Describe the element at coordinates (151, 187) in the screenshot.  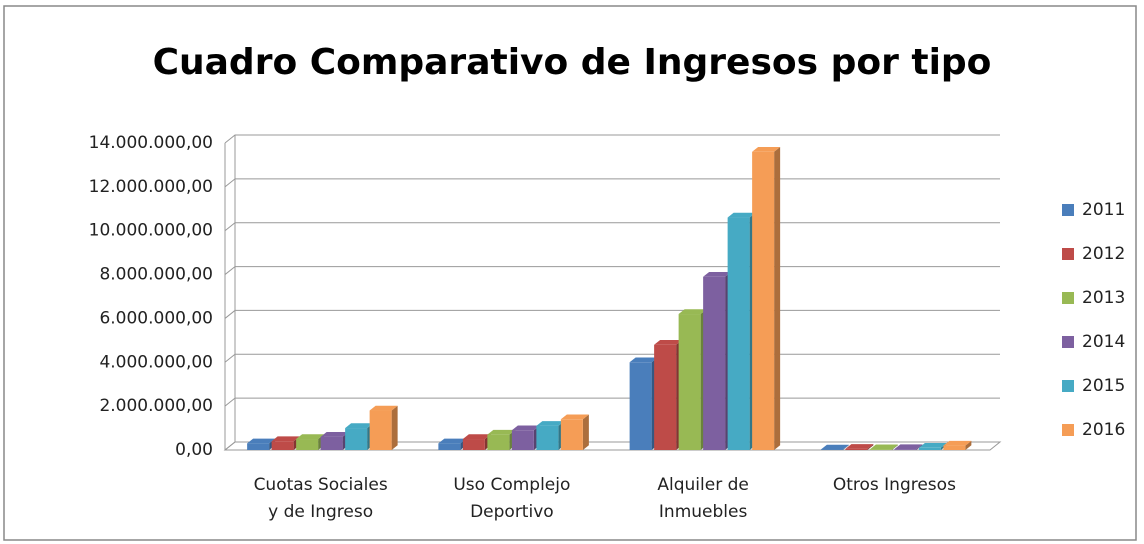
I see `y-tick-label: 12.000.000,00` at that location.